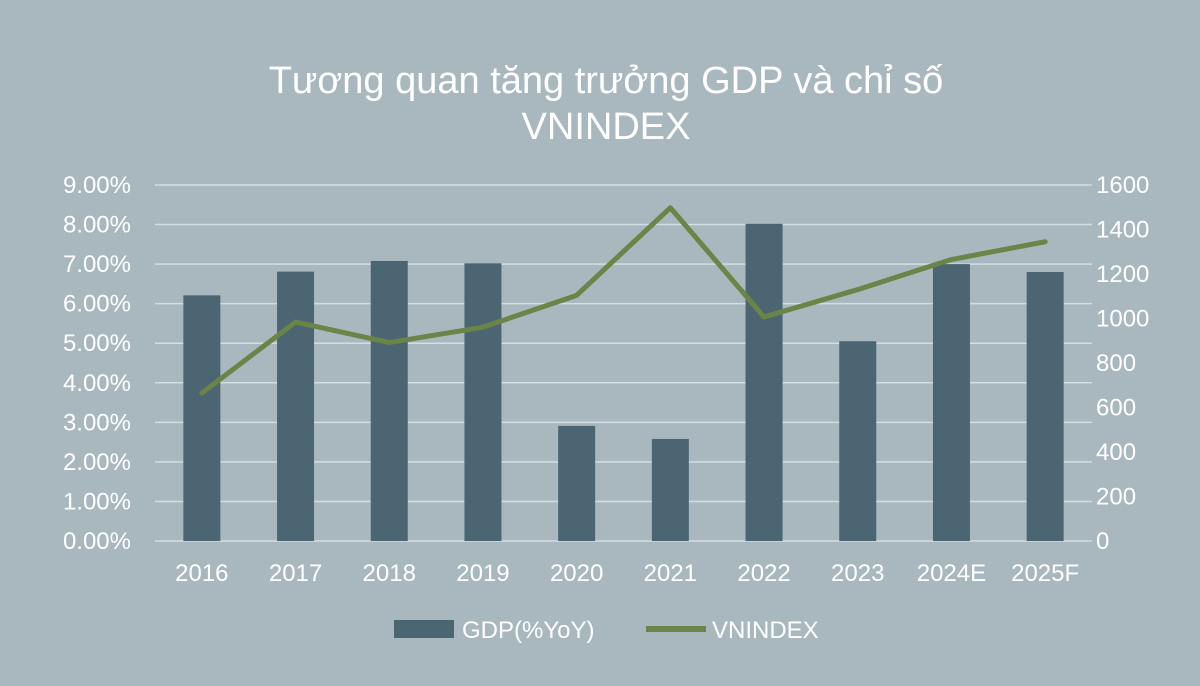 The image size is (1200, 686). I want to click on x-axis-tick-label: 2021, so click(670, 573).